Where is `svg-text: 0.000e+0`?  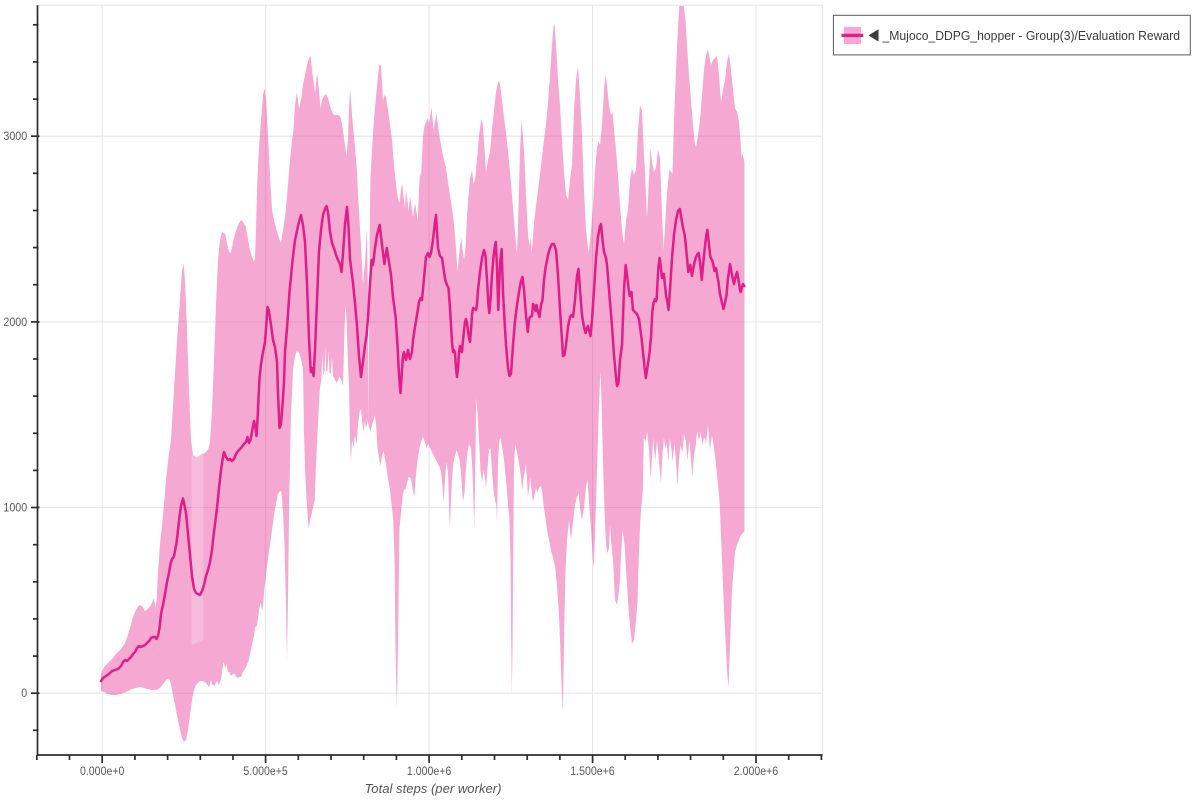 svg-text: 0.000e+0 is located at coordinates (102, 771).